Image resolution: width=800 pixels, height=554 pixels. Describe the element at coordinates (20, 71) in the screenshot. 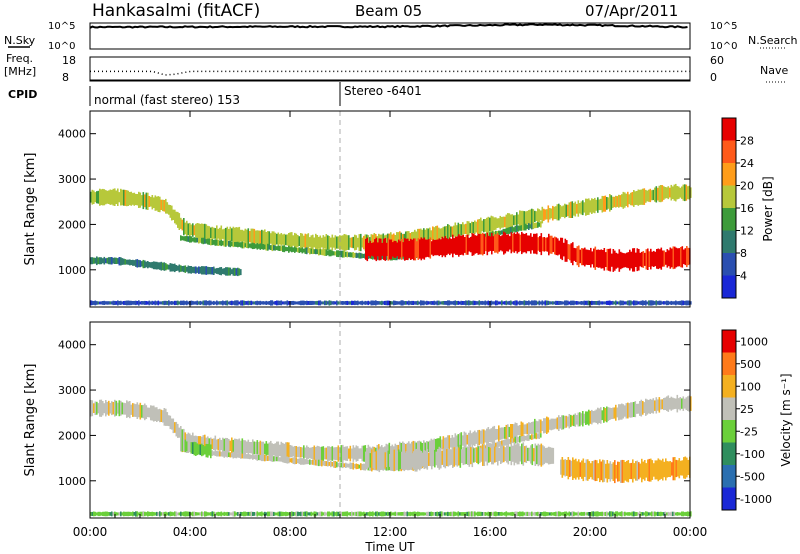

I see `freq-unit: [MHz]` at that location.